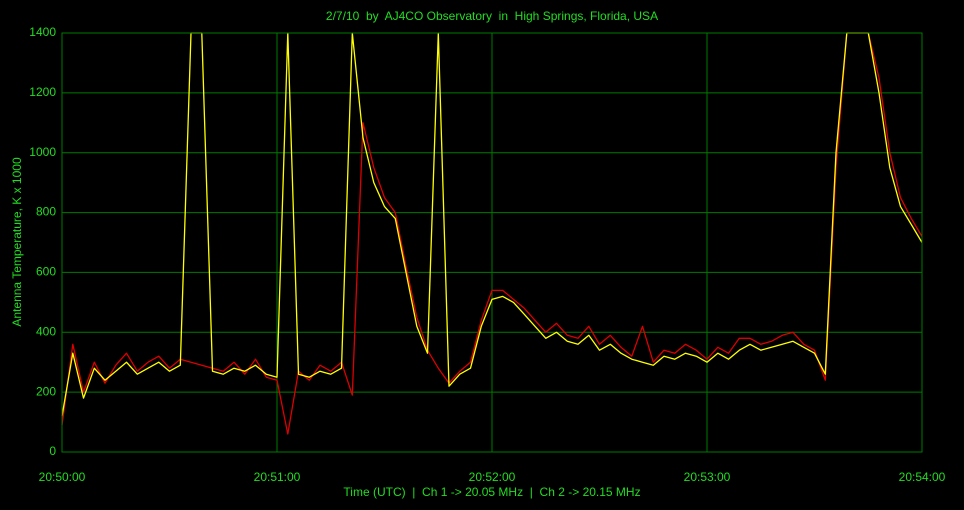 The width and height of the screenshot is (964, 510). Describe the element at coordinates (922, 477) in the screenshot. I see `x-tick-label: 20:54:00` at that location.